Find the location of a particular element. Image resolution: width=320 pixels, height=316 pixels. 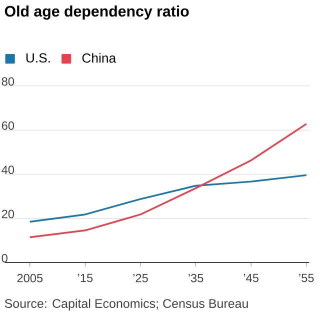

x-tick-label: ’15 is located at coordinates (85, 278).